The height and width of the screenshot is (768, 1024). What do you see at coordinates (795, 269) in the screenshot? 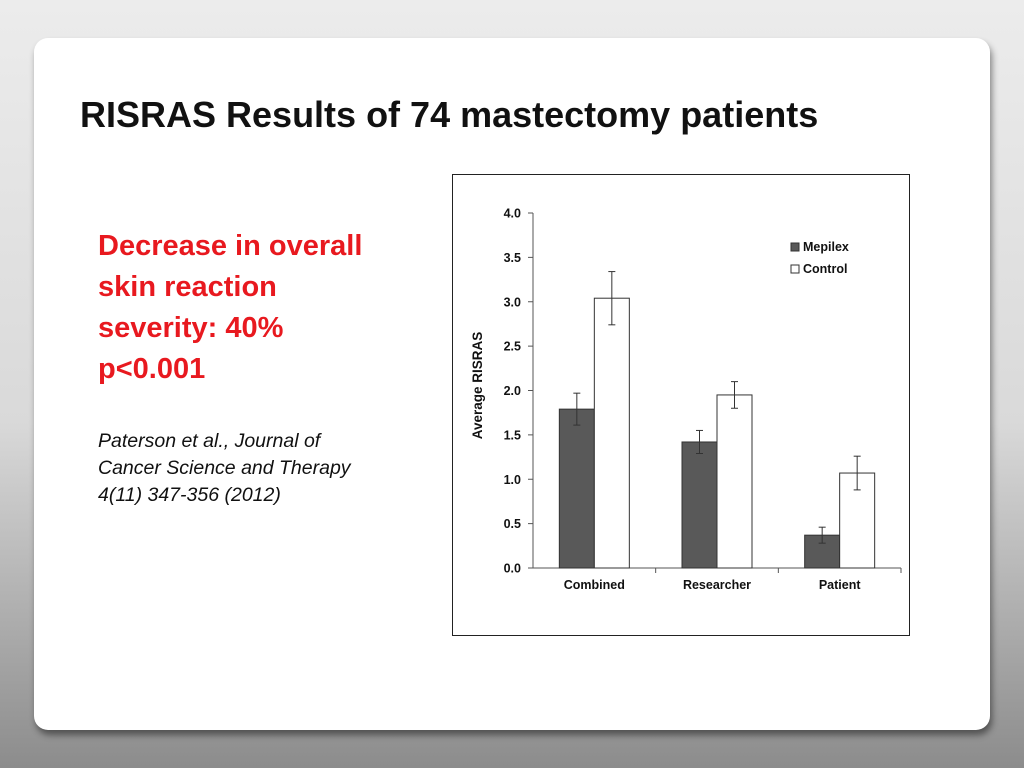
I see `legend-swatch-control` at bounding box center [795, 269].